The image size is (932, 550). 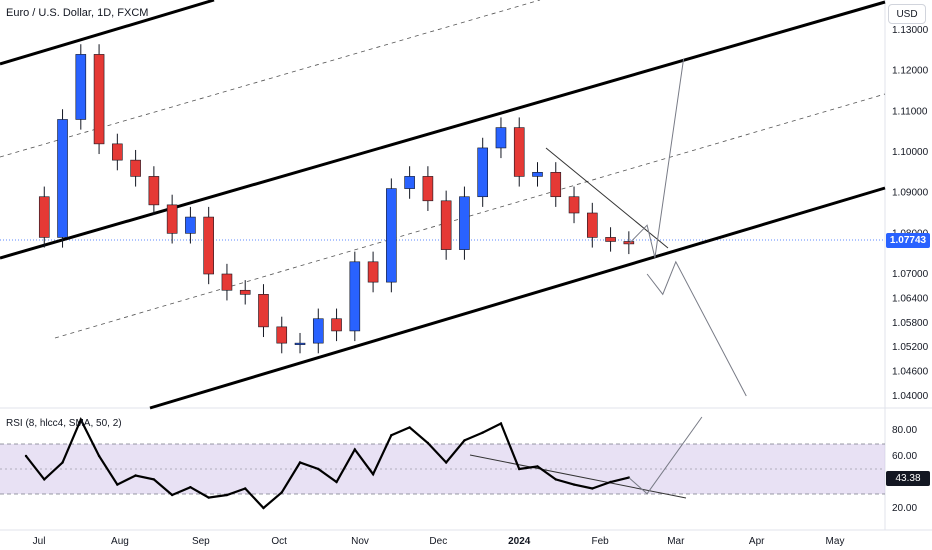 I want to click on price-tick-label: 1.13000, so click(x=910, y=30).